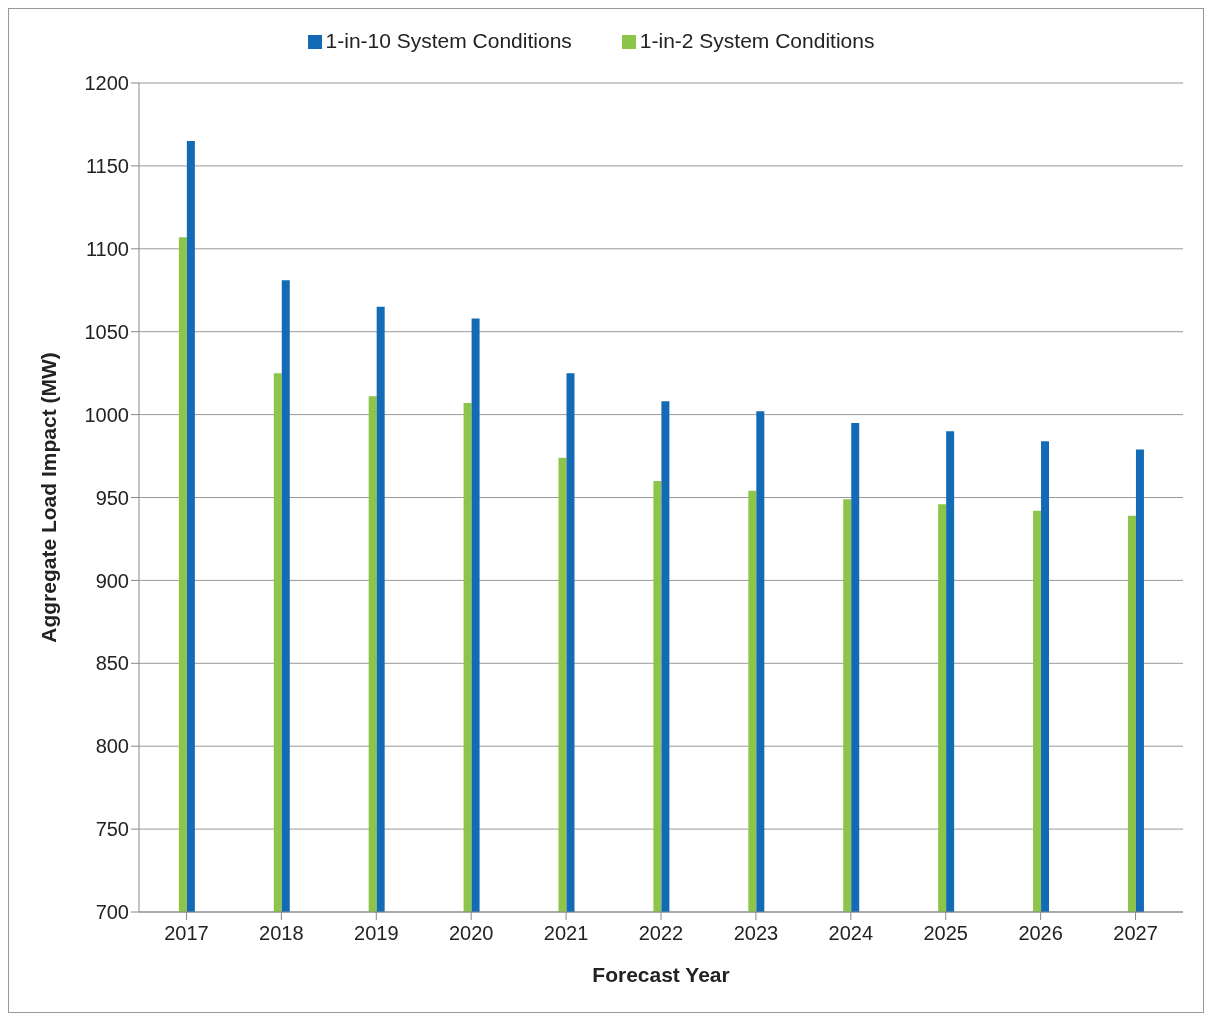 Image resolution: width=1212 pixels, height=1021 pixels. What do you see at coordinates (281, 933) in the screenshot?
I see `x-tick-label: 2018` at bounding box center [281, 933].